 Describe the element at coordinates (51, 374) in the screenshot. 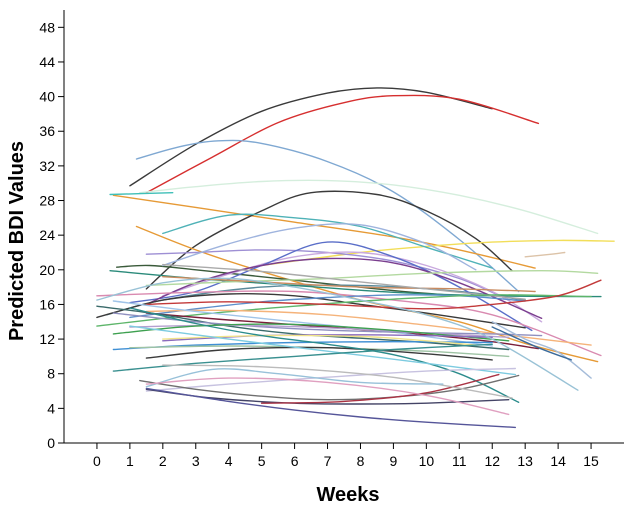

I see `y-tick-label: 8` at that location.